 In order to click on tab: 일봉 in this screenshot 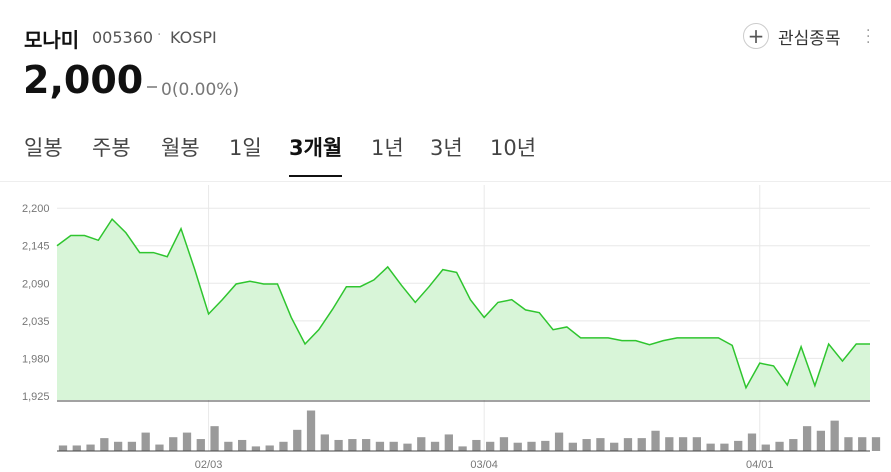, I will do `click(43, 148)`.